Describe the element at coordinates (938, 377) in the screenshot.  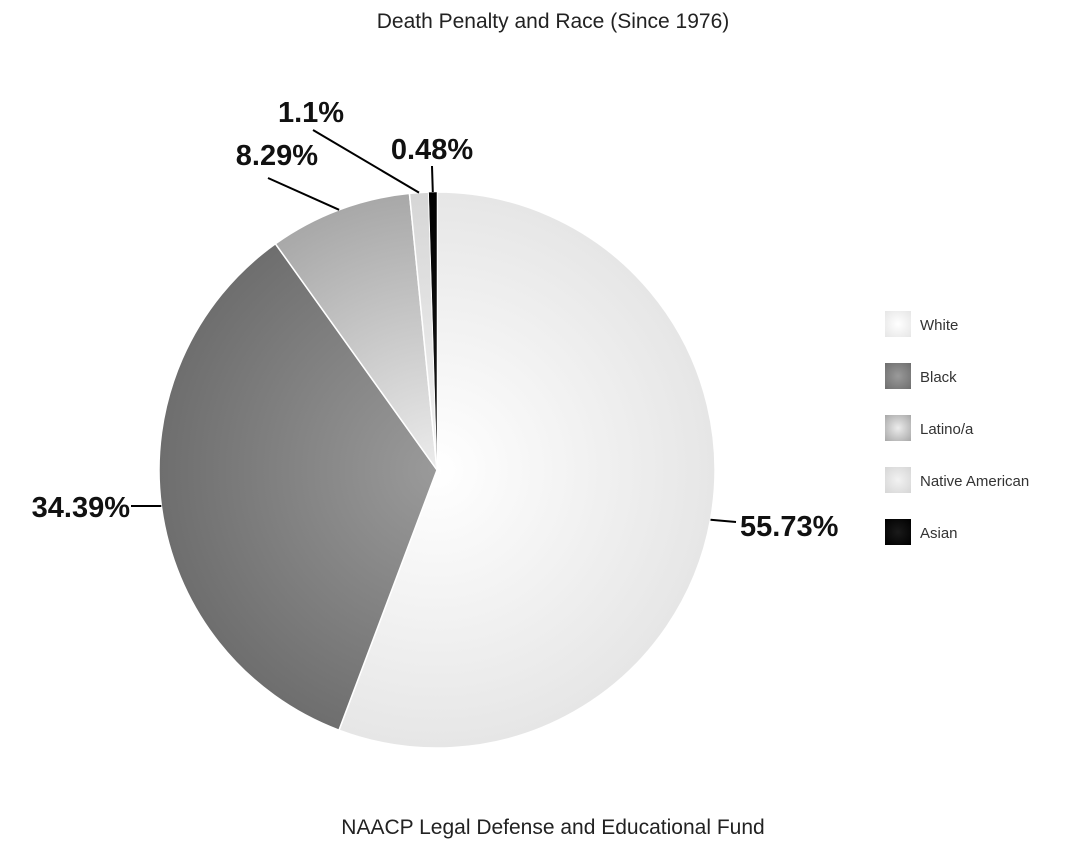
I see `legend-label-black: Black` at that location.